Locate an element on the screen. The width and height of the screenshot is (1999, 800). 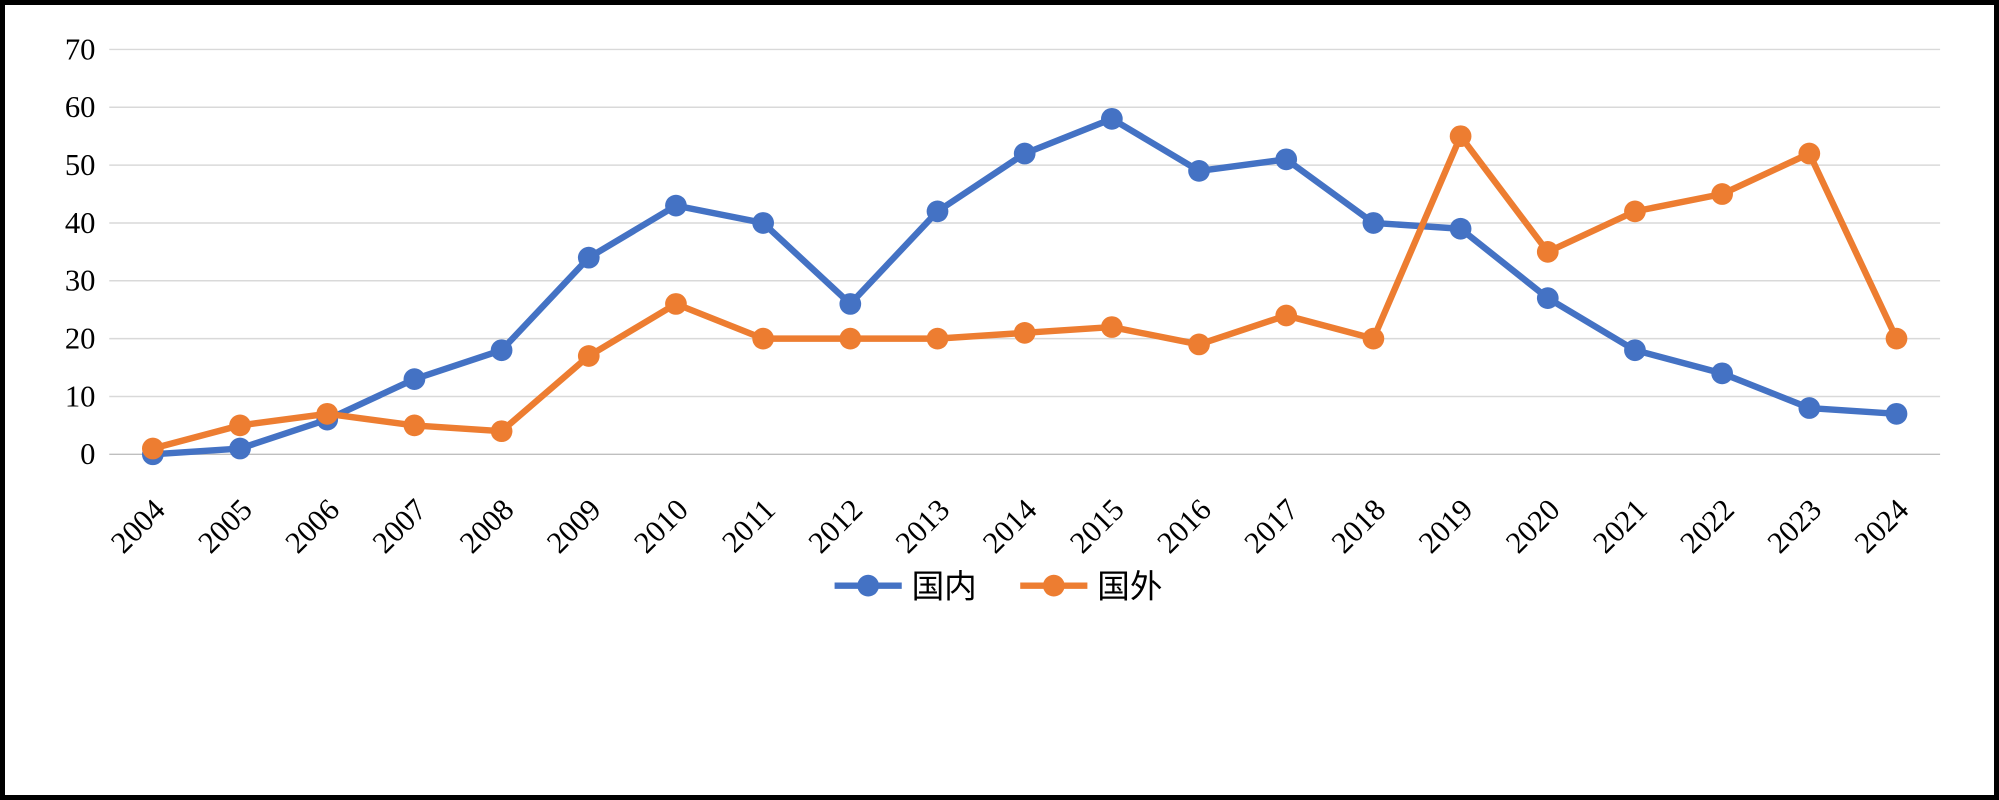
x-axis-tick-label: 2008 is located at coordinates (486, 525).